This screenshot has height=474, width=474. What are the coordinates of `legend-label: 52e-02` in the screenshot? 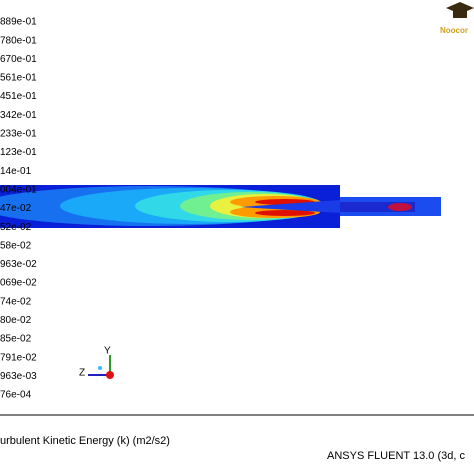 It's located at (16, 227).